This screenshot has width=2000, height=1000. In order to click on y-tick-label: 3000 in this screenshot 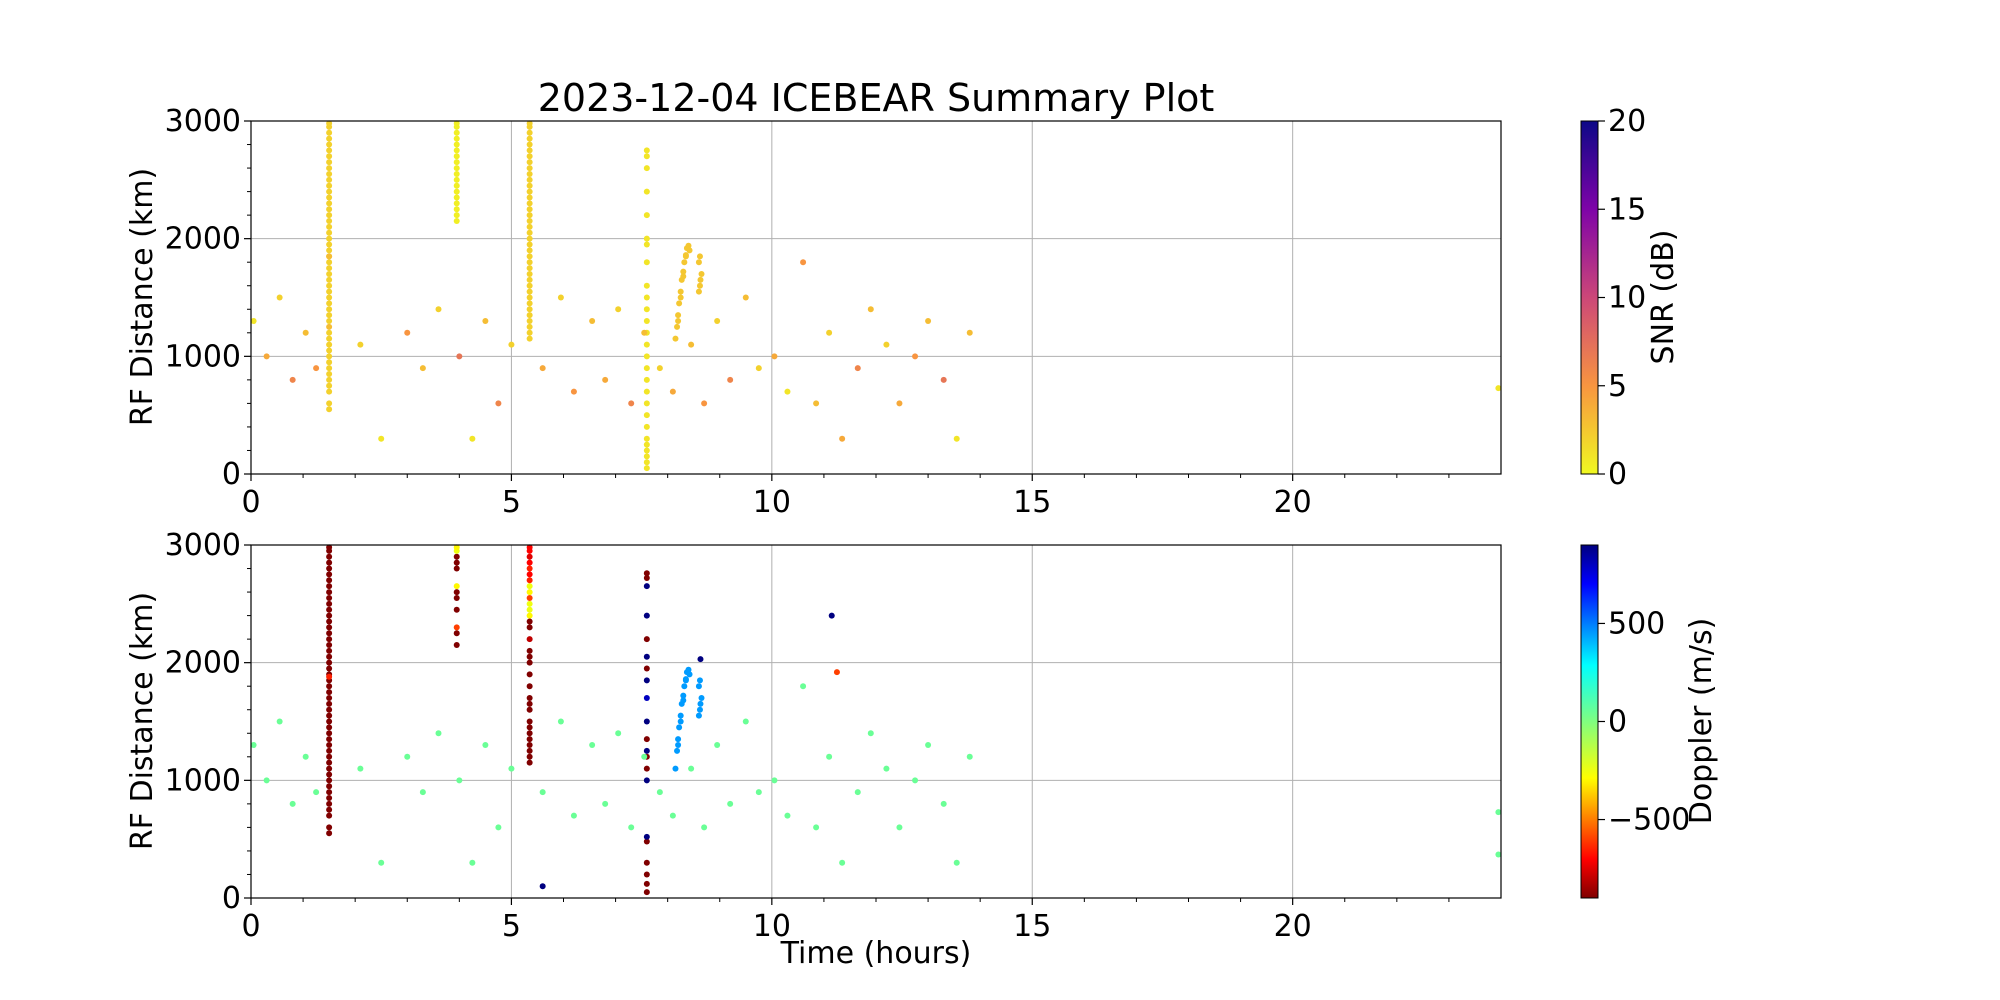, I will do `click(203, 121)`.